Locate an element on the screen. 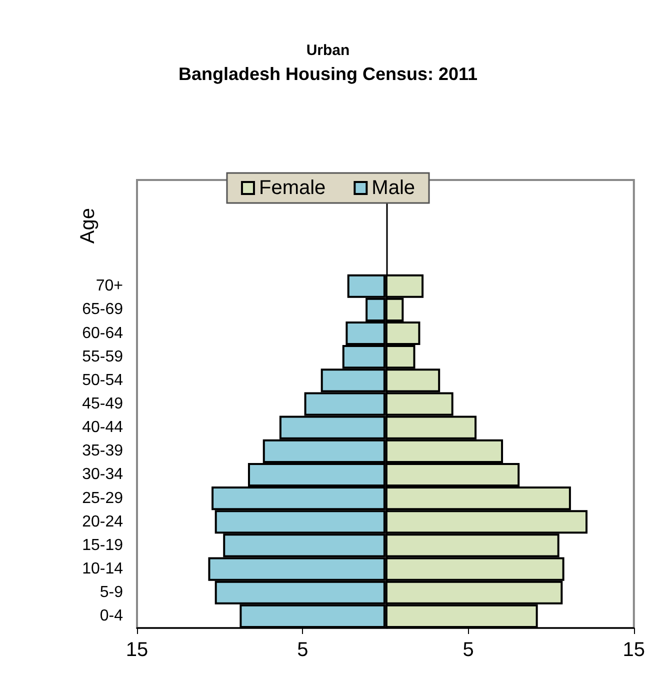 The image size is (656, 696). chart-subtitle: Urban is located at coordinates (328, 50).